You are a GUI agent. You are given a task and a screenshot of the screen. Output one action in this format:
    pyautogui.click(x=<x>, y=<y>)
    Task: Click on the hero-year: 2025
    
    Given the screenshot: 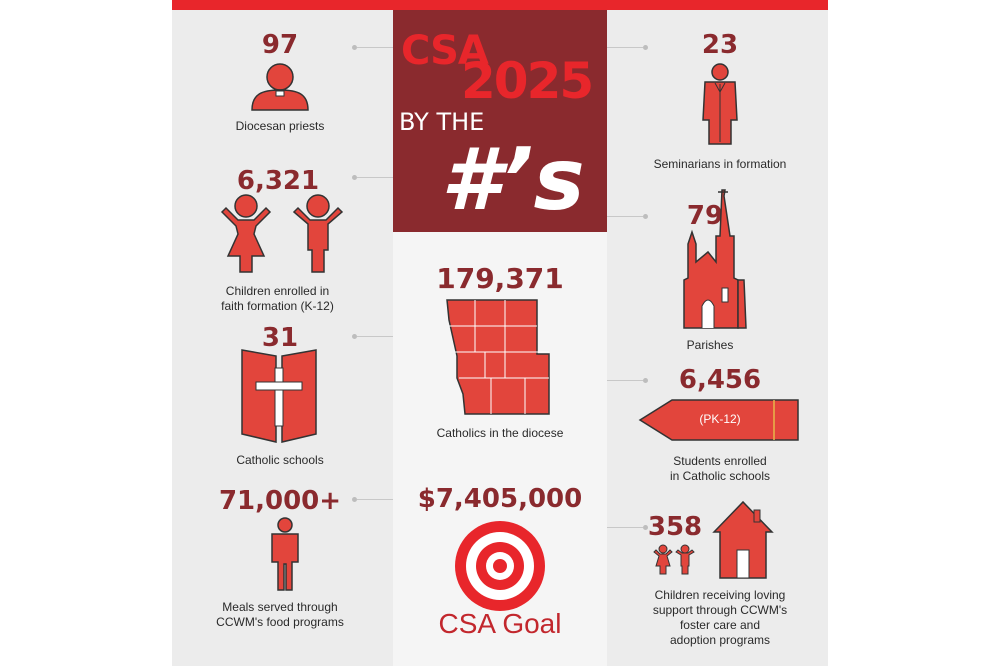 What is the action you would take?
    pyautogui.click(x=527, y=81)
    